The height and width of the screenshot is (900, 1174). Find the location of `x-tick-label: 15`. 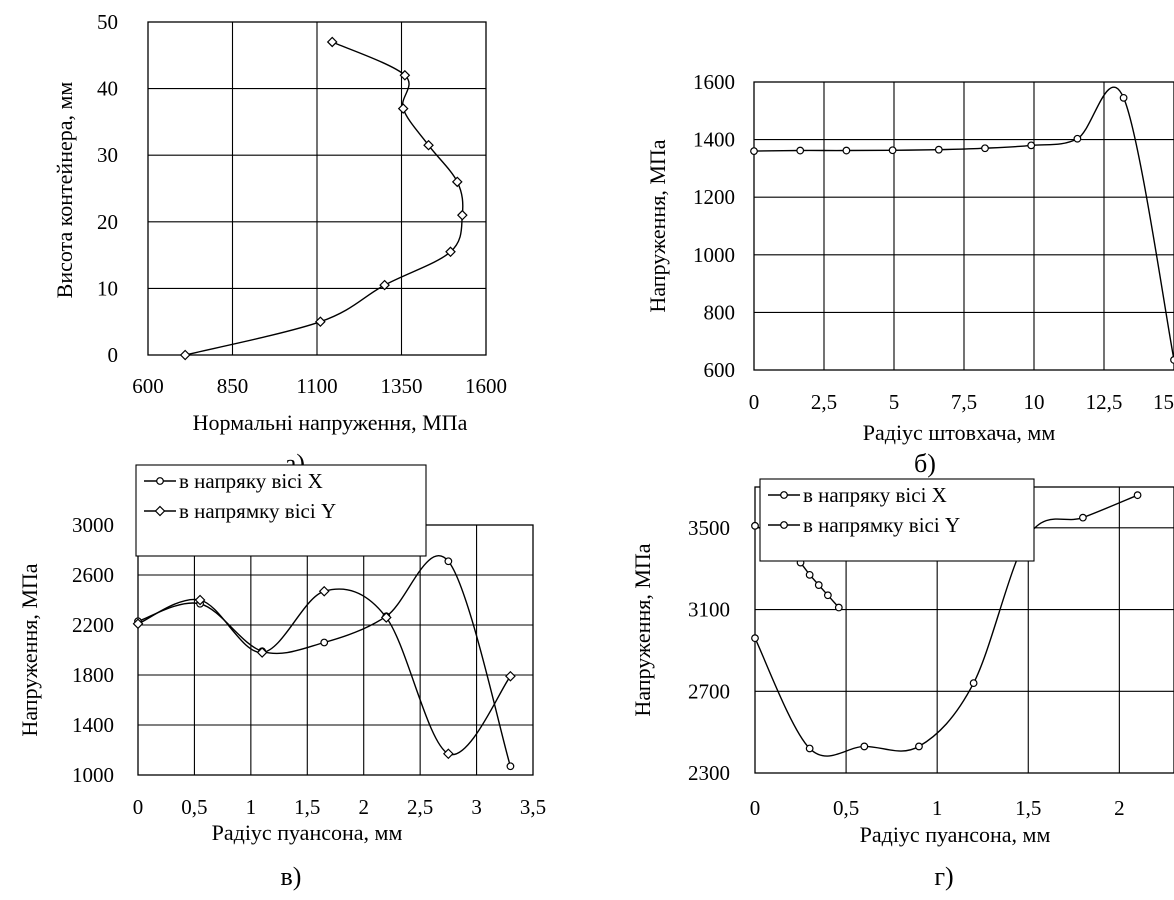

x-tick-label: 15 is located at coordinates (1163, 402).